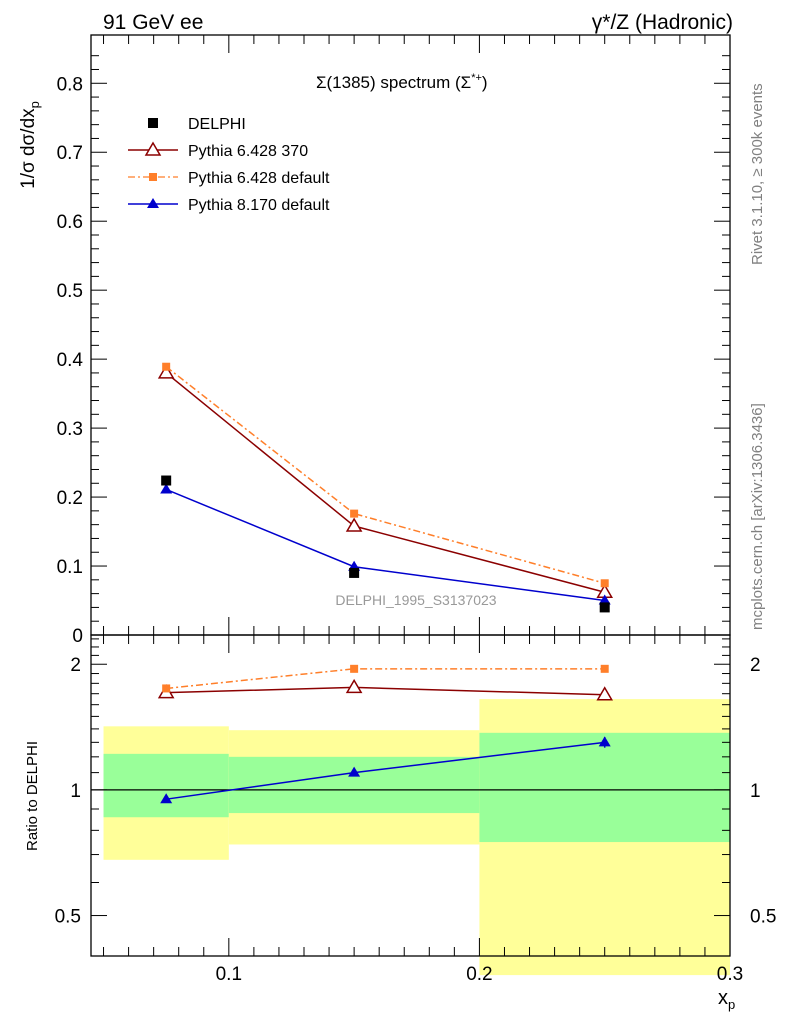 This screenshot has height=1024, width=786. Describe the element at coordinates (153, 177) in the screenshot. I see `legend-marker-py6-default` at that location.